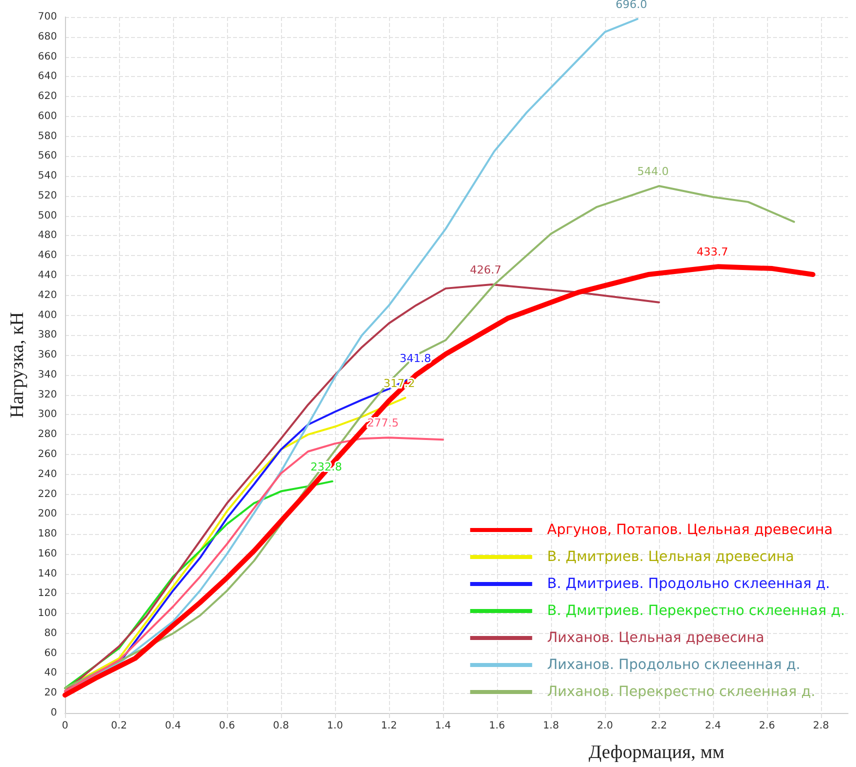 This screenshot has height=767, width=856. Describe the element at coordinates (486, 269) in the screenshot. I see `annotation: 426.7` at that location.